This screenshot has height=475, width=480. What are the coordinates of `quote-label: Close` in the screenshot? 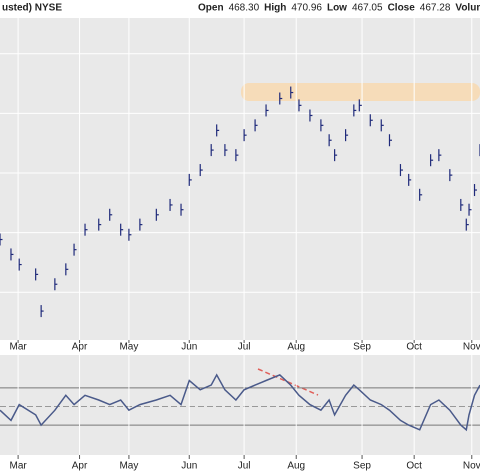 It's located at (402, 8).